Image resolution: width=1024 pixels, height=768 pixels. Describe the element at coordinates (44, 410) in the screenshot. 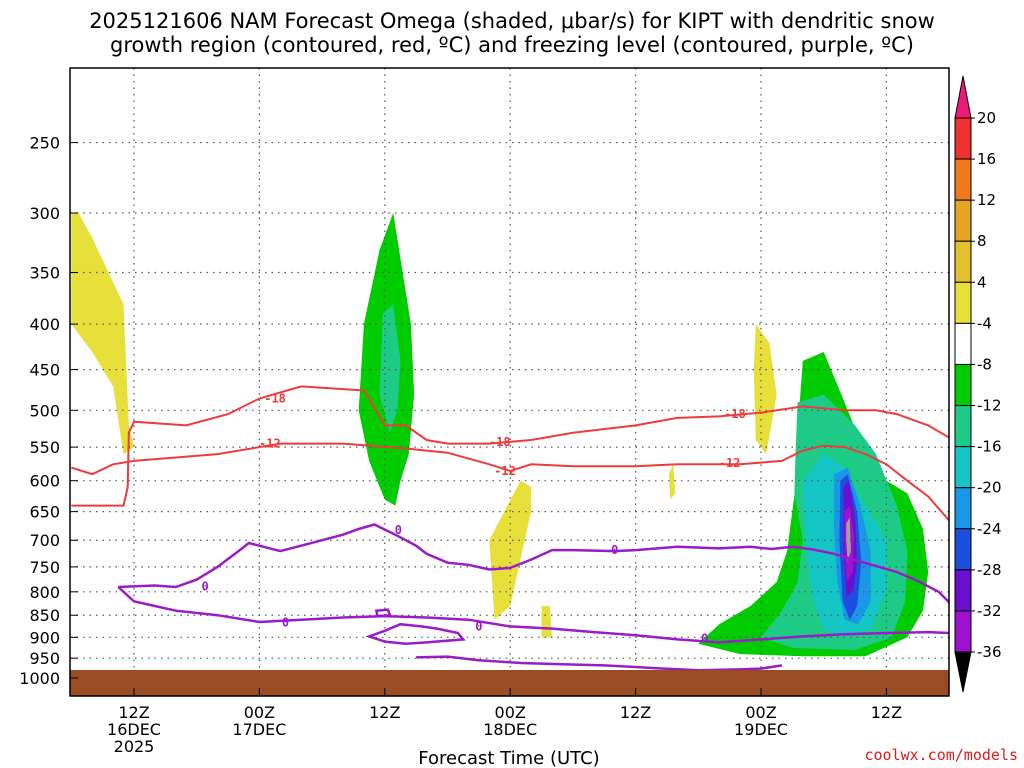

I see `y-tick-label: 500` at that location.